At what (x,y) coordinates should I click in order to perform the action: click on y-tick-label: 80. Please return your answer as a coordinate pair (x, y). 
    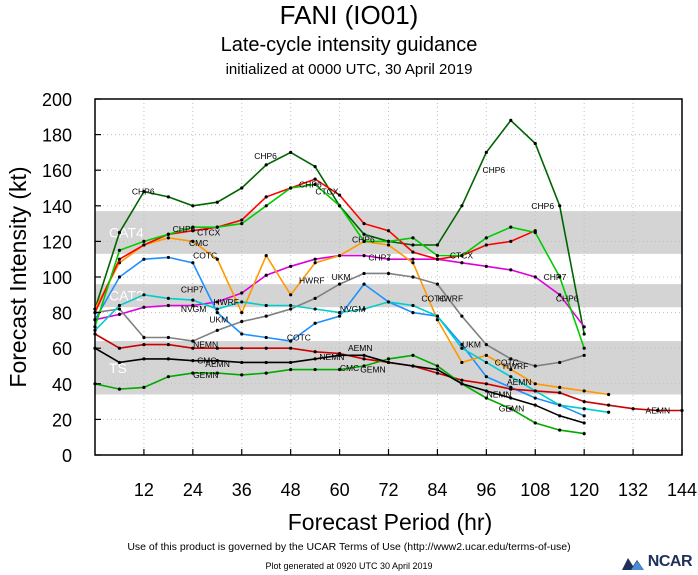
    Looking at the image, I should click on (62, 314).